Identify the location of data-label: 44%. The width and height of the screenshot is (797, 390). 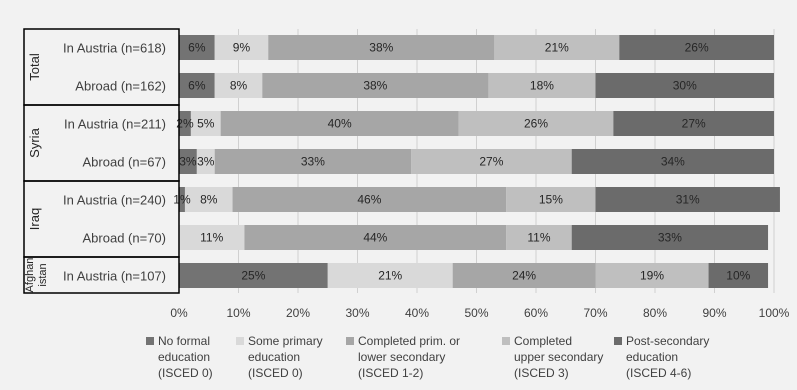
(375, 238).